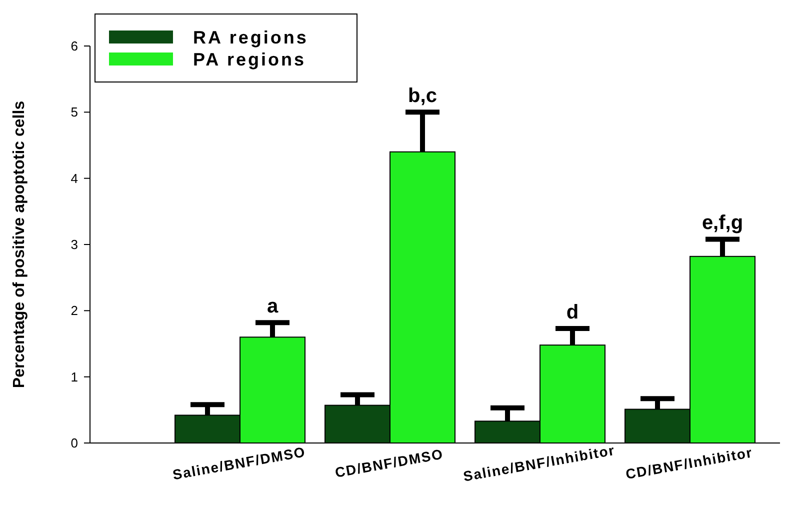 The width and height of the screenshot is (795, 514). What do you see at coordinates (572, 313) in the screenshot?
I see `annotation: d` at bounding box center [572, 313].